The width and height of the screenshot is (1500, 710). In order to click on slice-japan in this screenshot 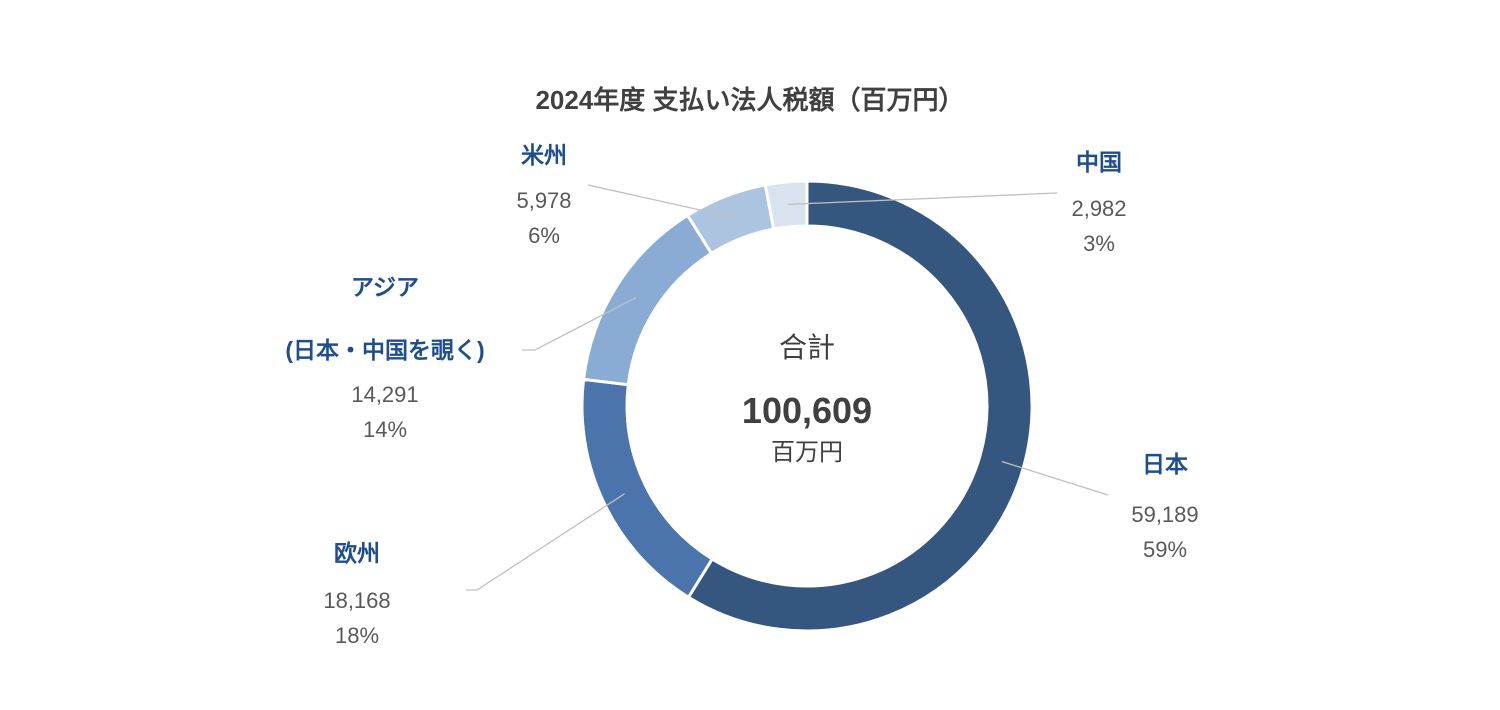, I will do `click(860, 406)`.